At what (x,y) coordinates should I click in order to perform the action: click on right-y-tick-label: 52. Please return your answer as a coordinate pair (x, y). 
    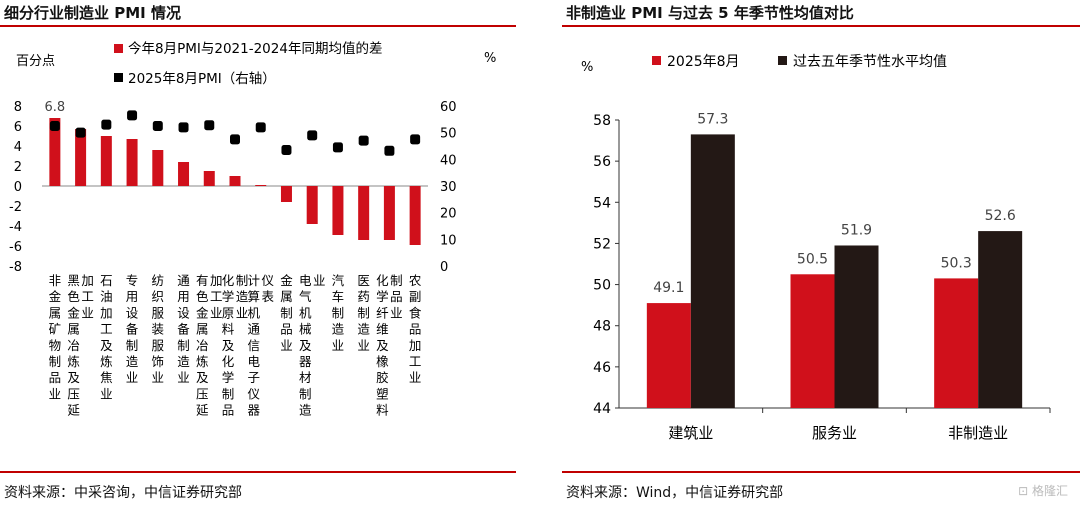
    Looking at the image, I should click on (602, 244).